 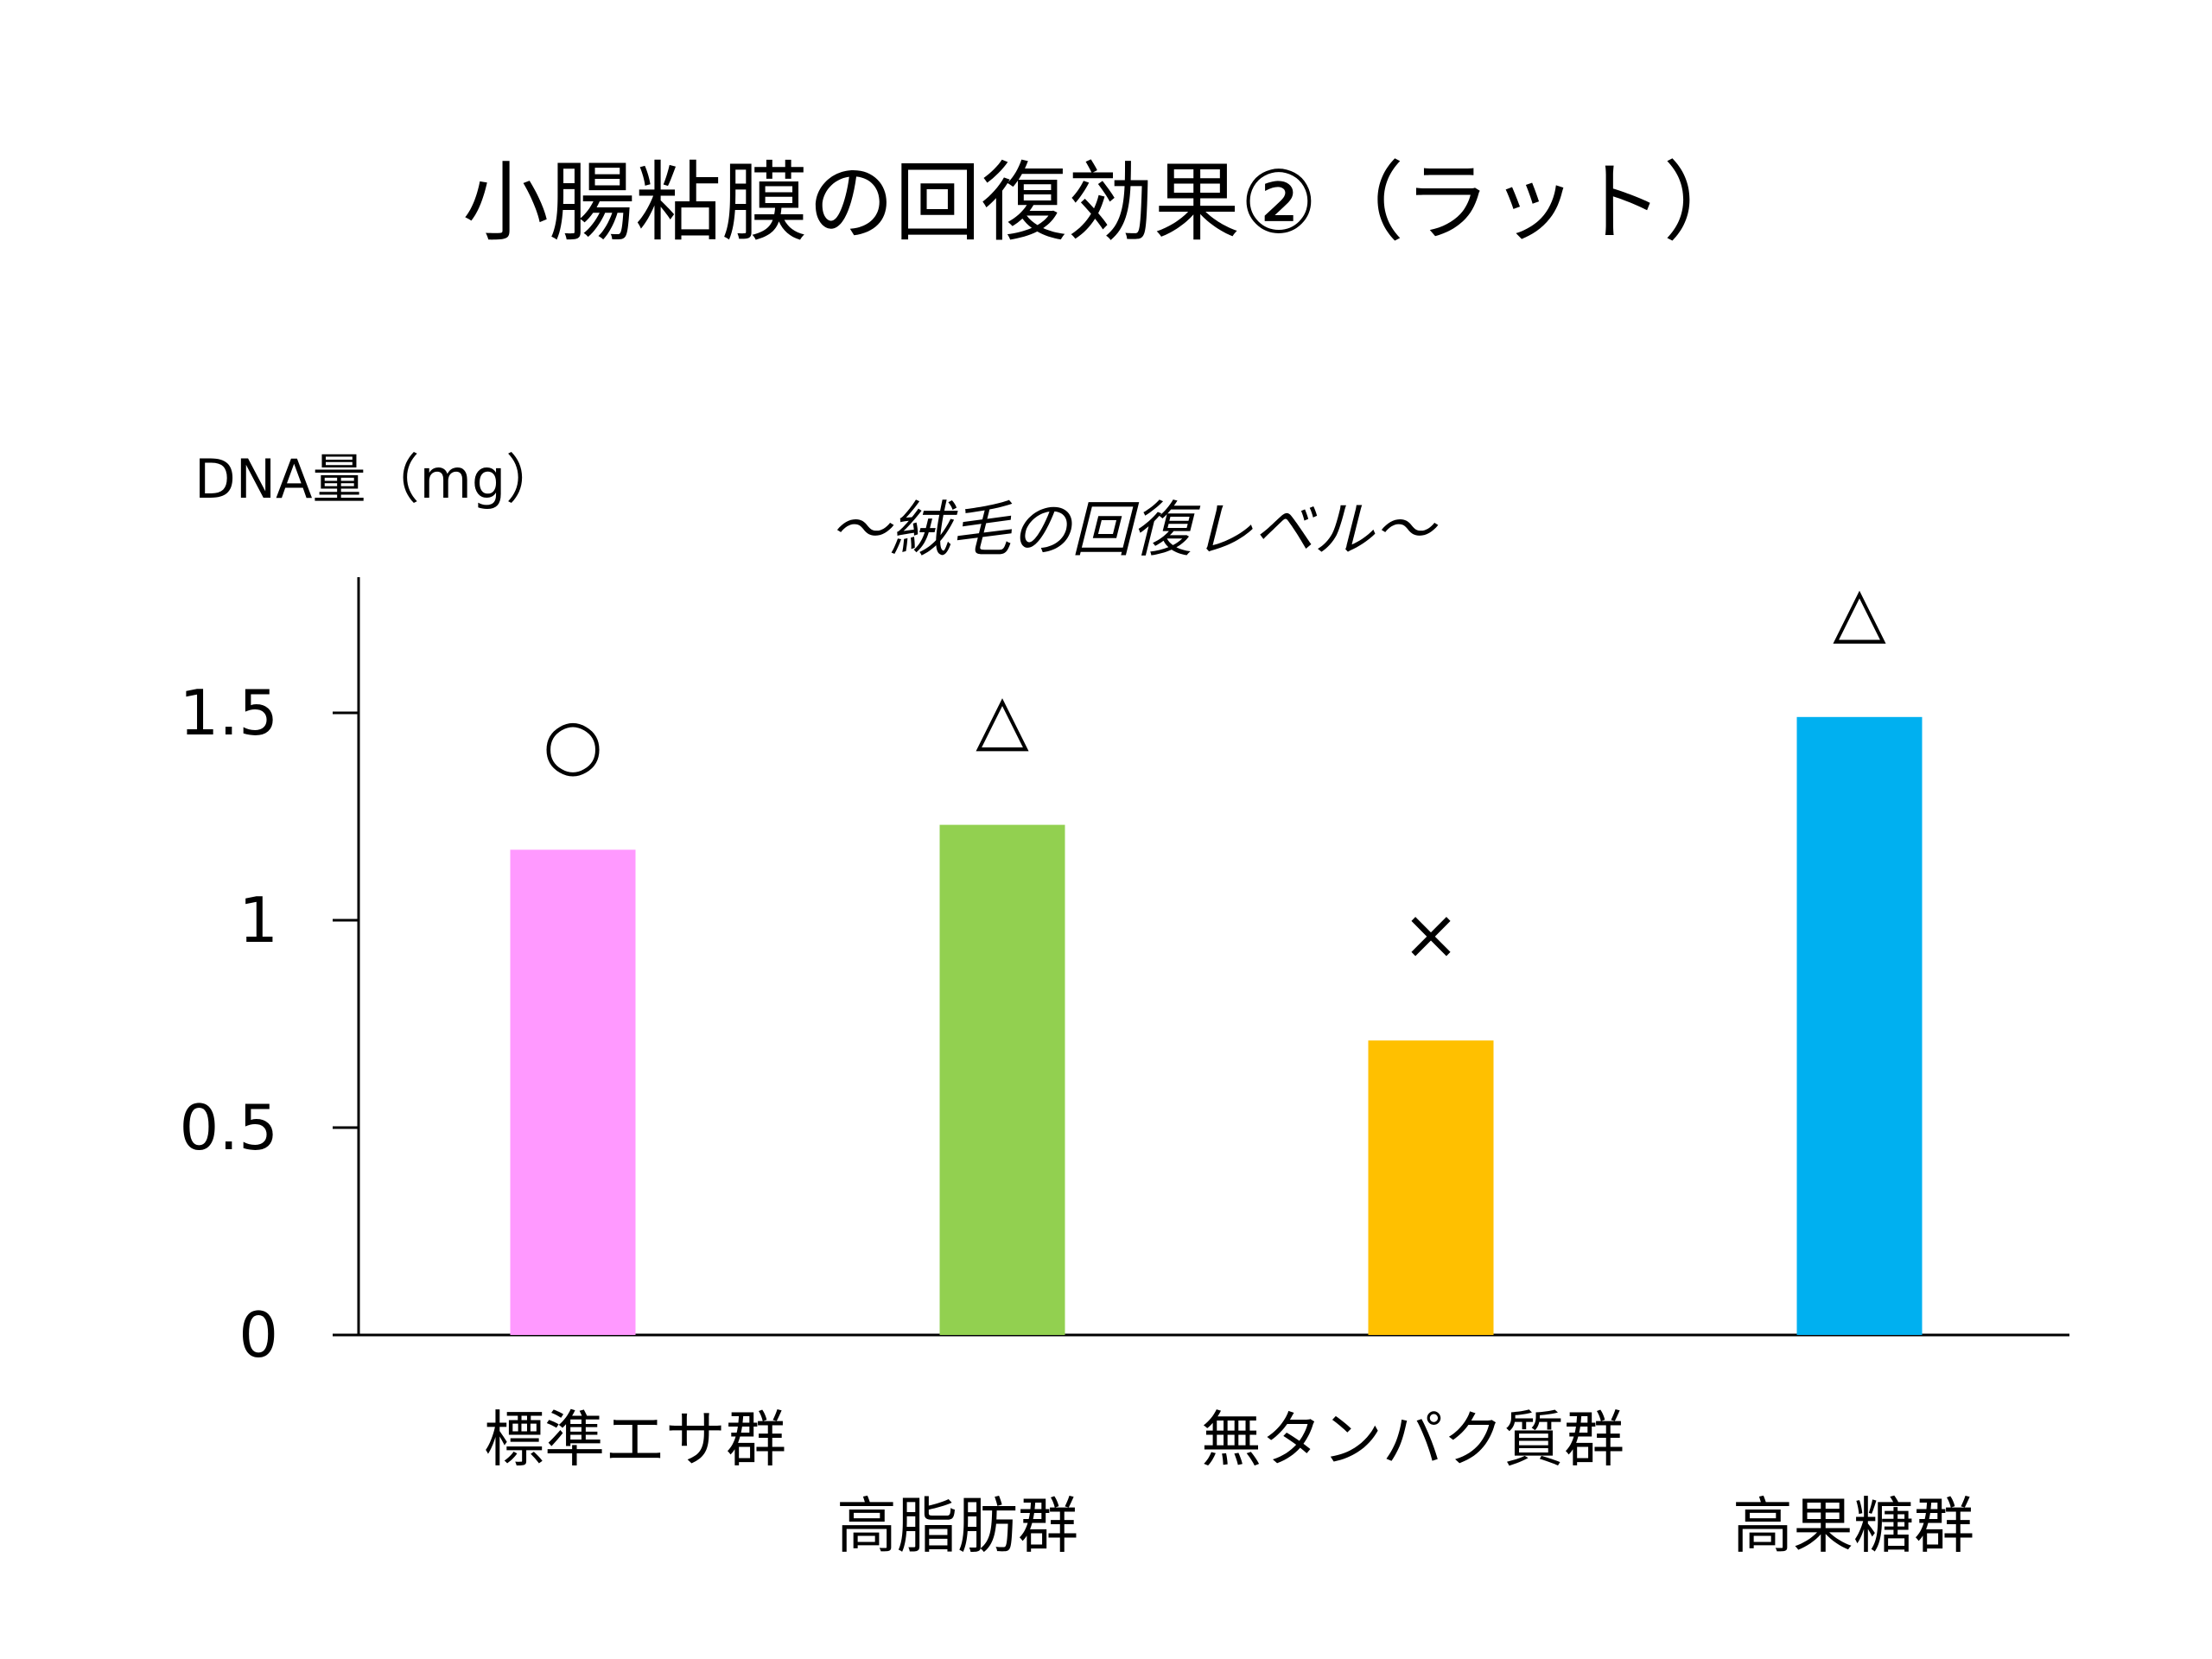 What do you see at coordinates (1430, 934) in the screenshot?
I see `bar-annotation: ×` at bounding box center [1430, 934].